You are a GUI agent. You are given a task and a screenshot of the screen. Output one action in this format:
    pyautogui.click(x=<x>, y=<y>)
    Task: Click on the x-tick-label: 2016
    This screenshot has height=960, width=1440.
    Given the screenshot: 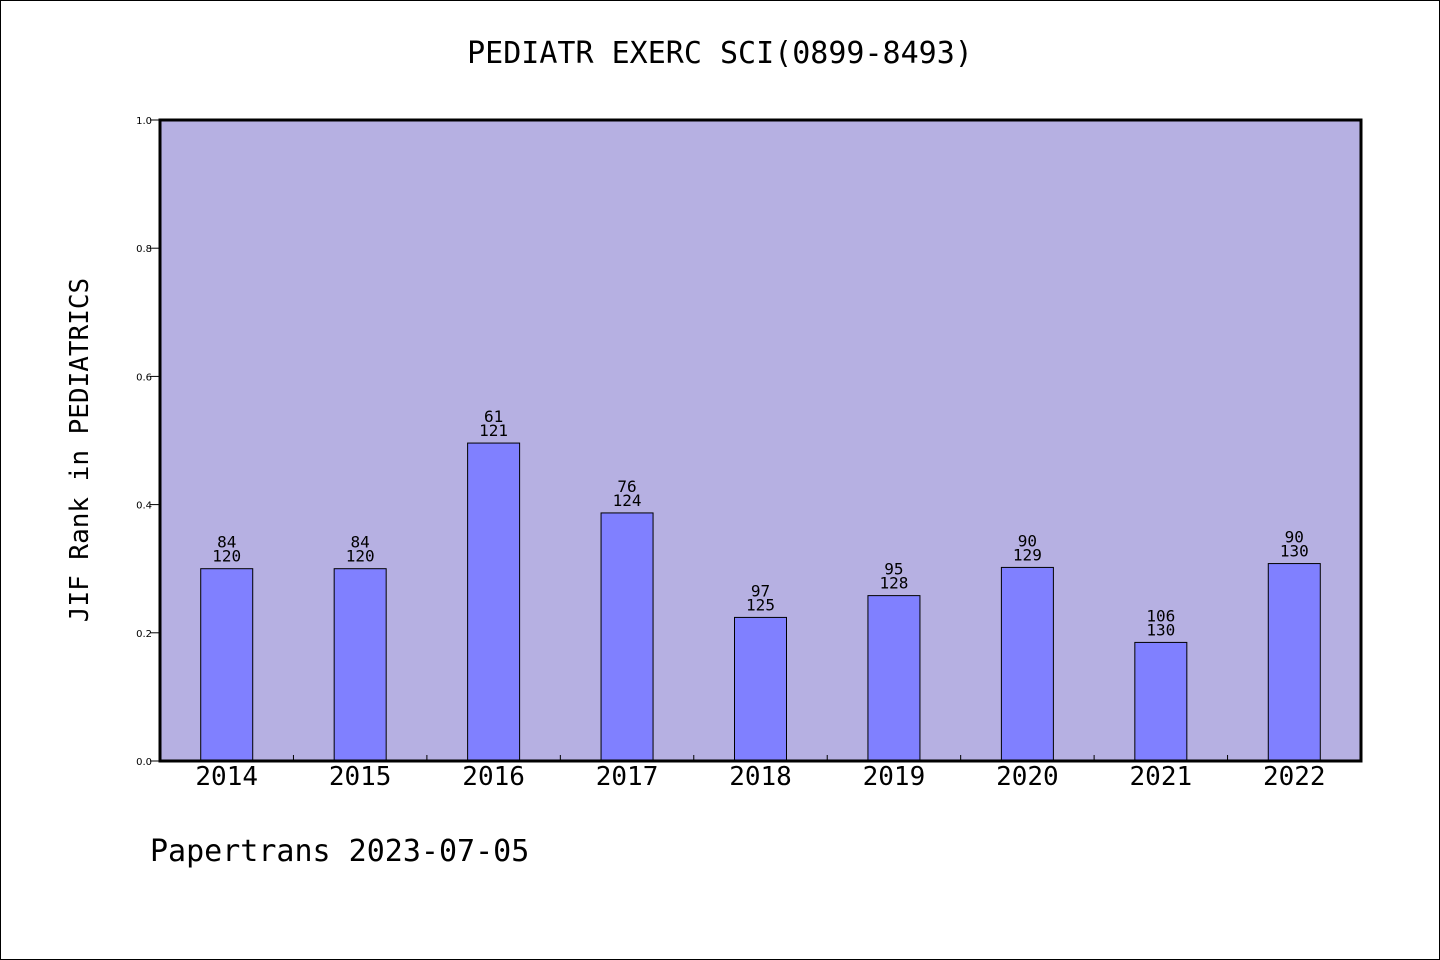 What is the action you would take?
    pyautogui.click(x=493, y=777)
    